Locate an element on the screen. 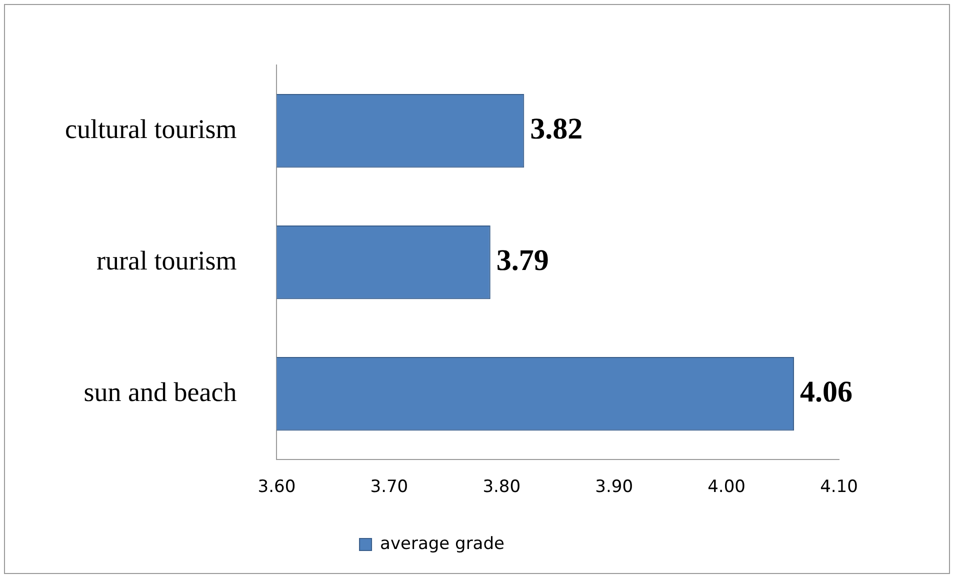 This screenshot has width=956, height=579. x-tick-label: 4.10 is located at coordinates (839, 487).